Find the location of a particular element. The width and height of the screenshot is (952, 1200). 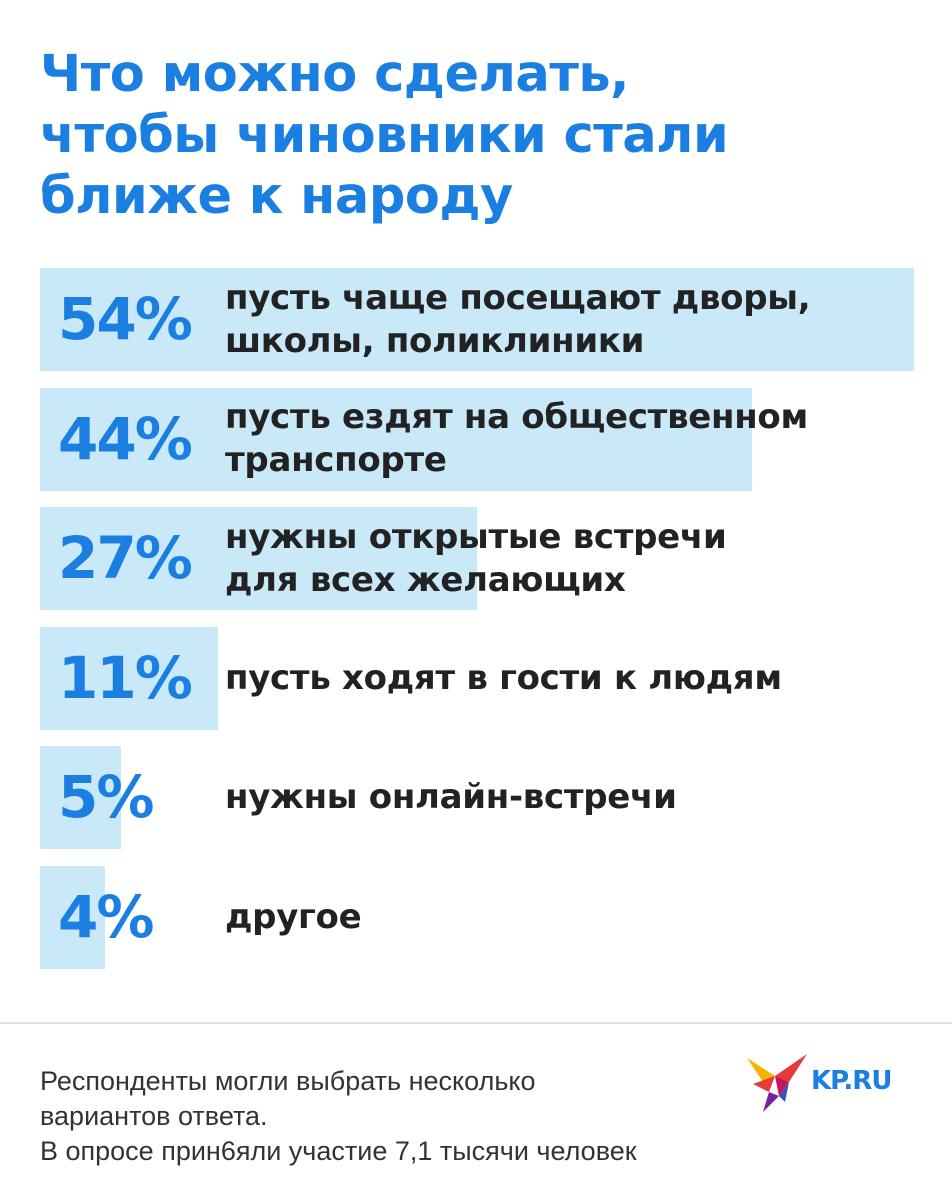

chart-row: 5% нужны онлайн-встречи is located at coordinates (477, 797).